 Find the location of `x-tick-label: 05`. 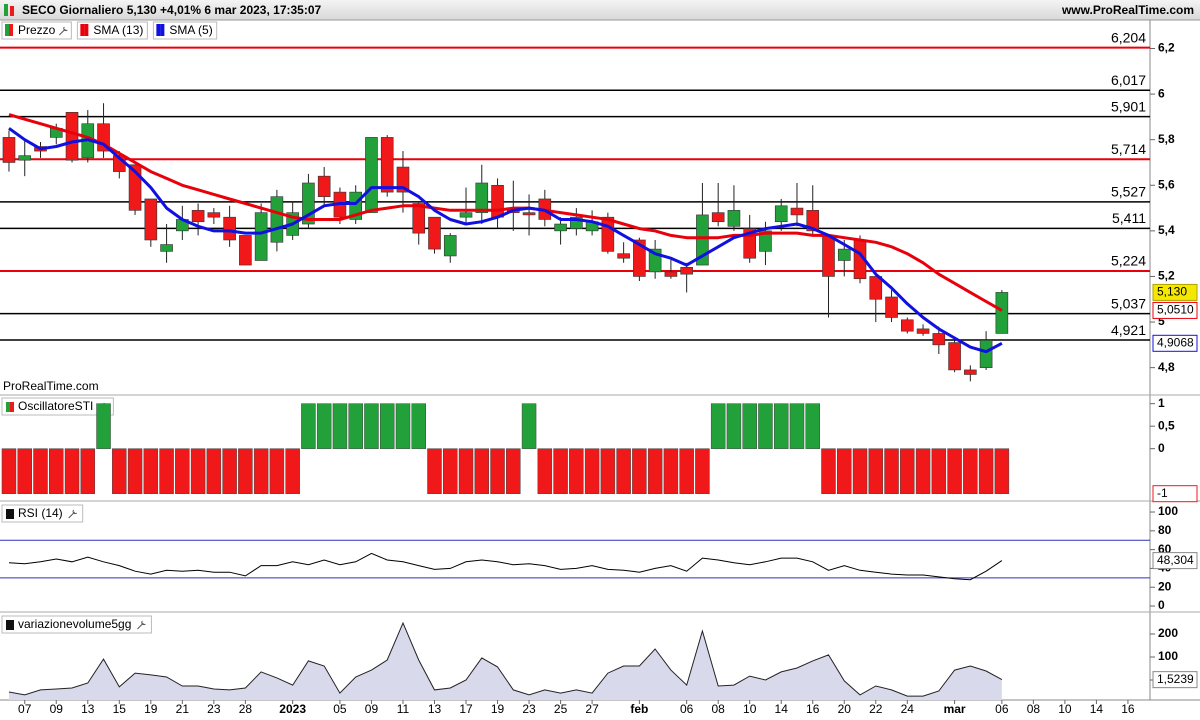

x-tick-label: 05 is located at coordinates (340, 709).